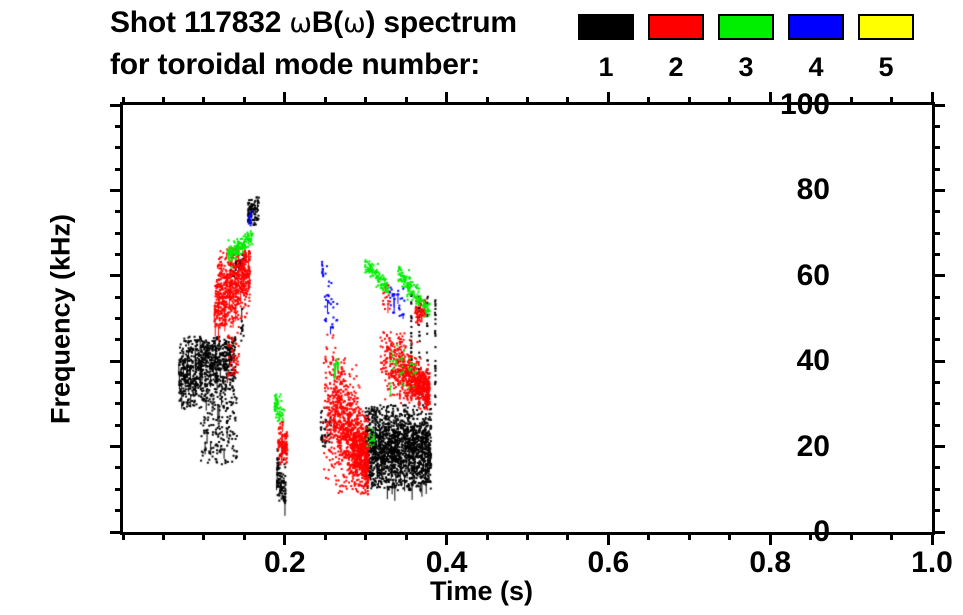 This screenshot has width=963, height=615. I want to click on x-tick-top-0.85, so click(811, 101).